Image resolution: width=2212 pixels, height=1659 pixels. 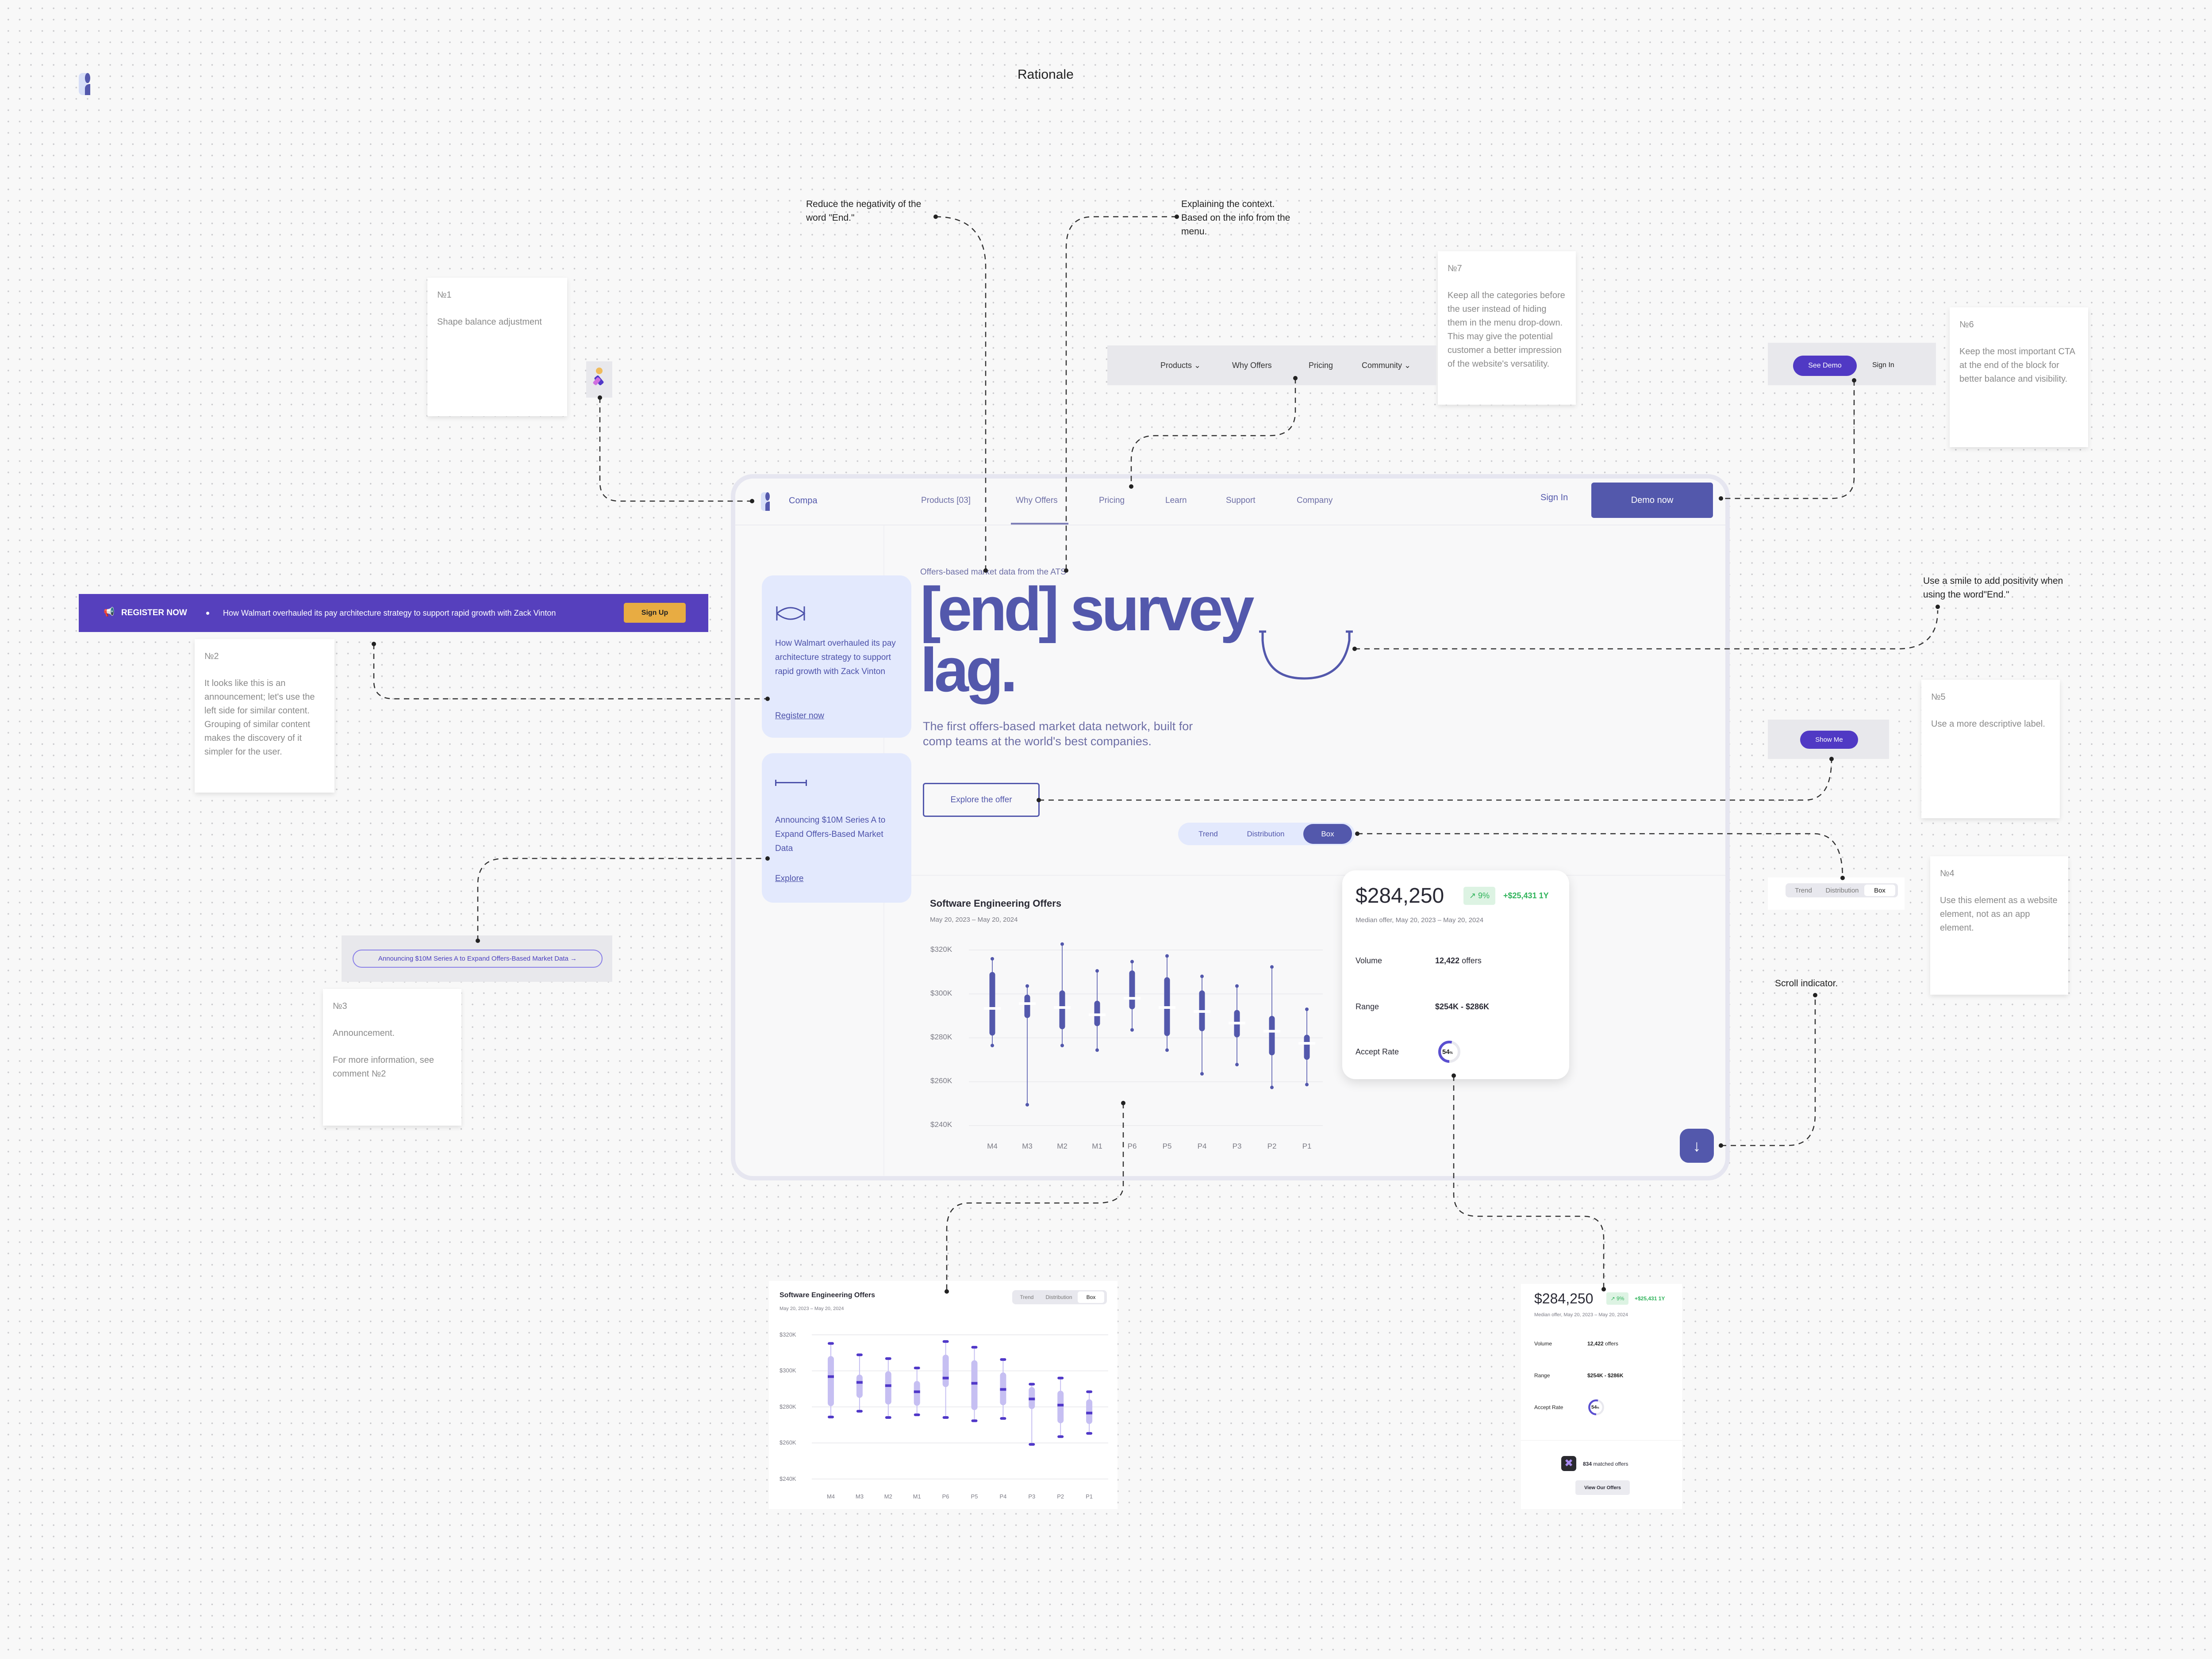 I want to click on x-tick-label: M1, so click(x=1097, y=1146).